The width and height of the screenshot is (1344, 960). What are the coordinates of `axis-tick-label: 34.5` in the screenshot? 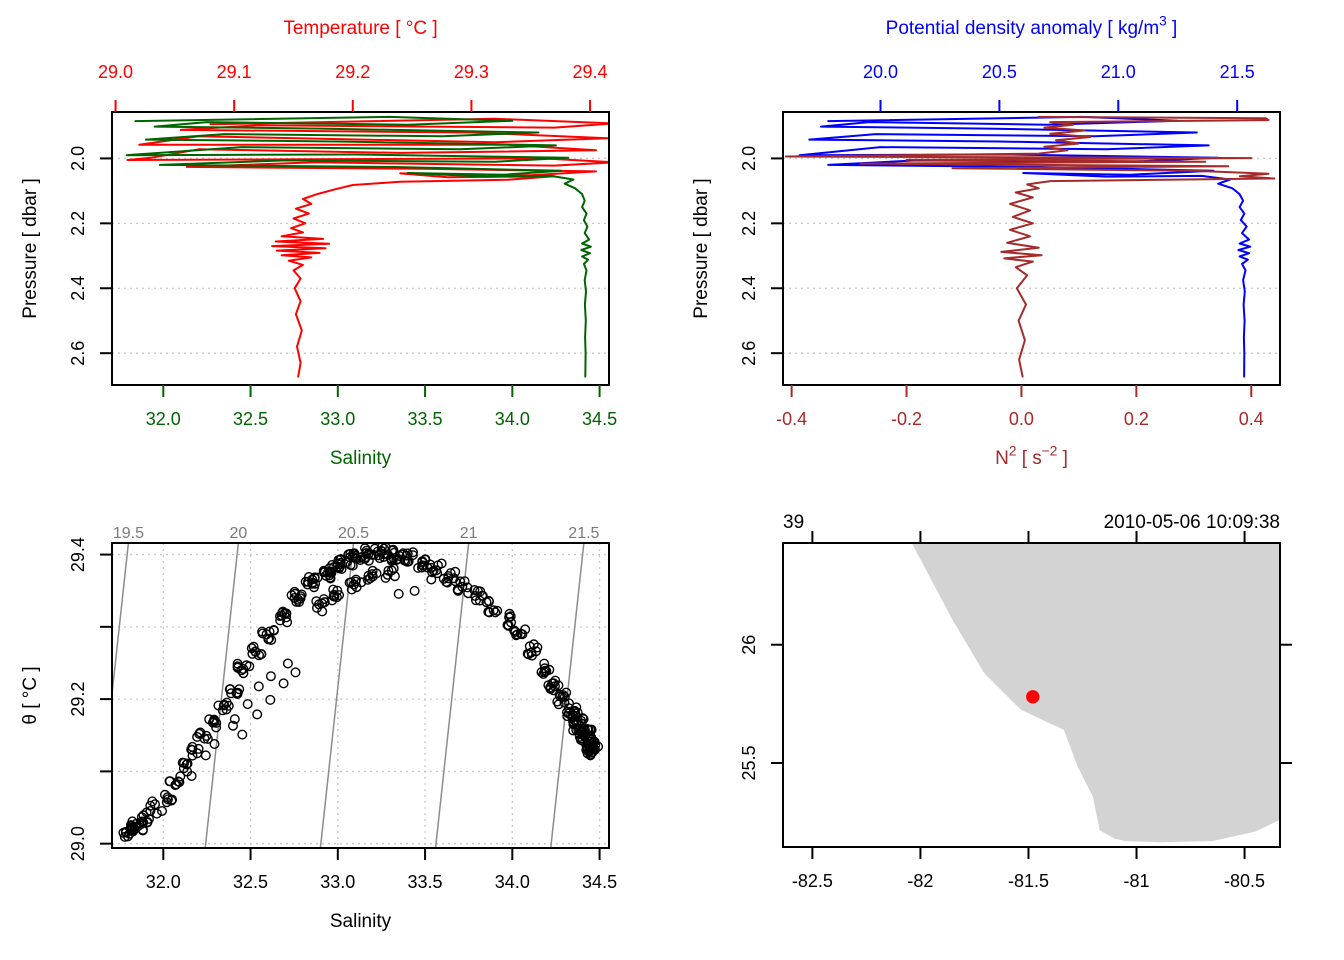 It's located at (599, 419).